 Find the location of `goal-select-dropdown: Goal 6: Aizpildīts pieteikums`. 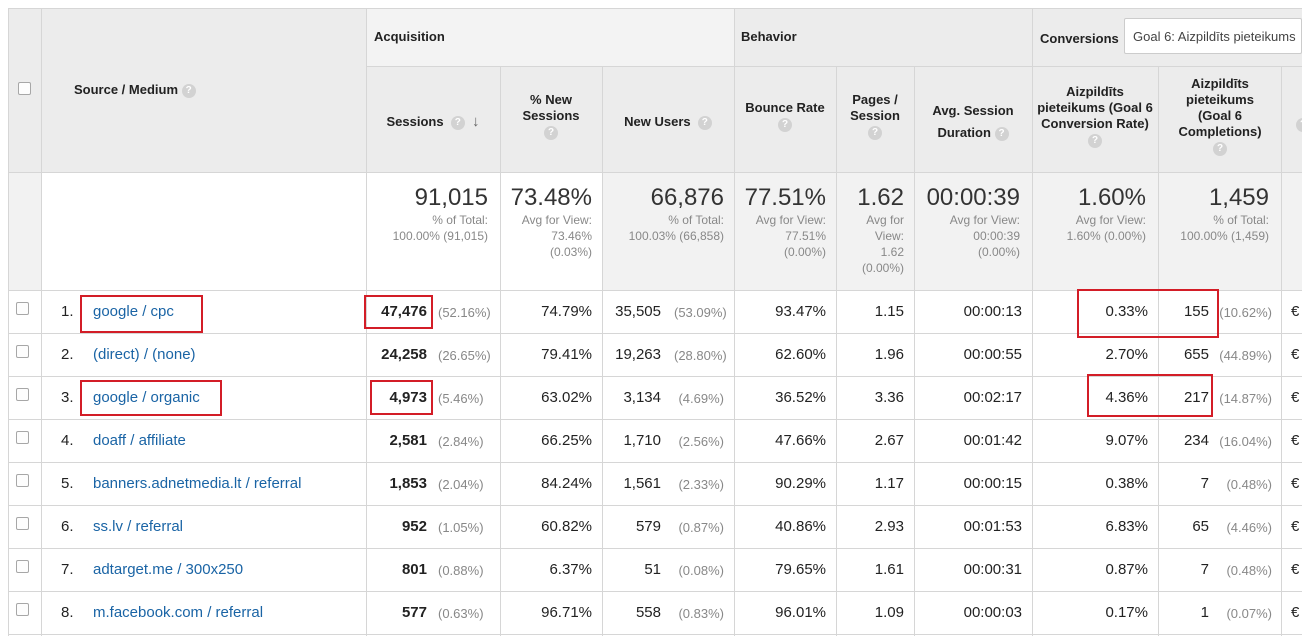

goal-select-dropdown: Goal 6: Aizpildīts pieteikums is located at coordinates (1213, 36).